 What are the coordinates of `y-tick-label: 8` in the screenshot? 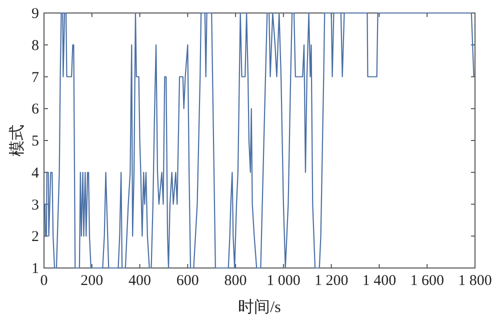 It's located at (35, 46).